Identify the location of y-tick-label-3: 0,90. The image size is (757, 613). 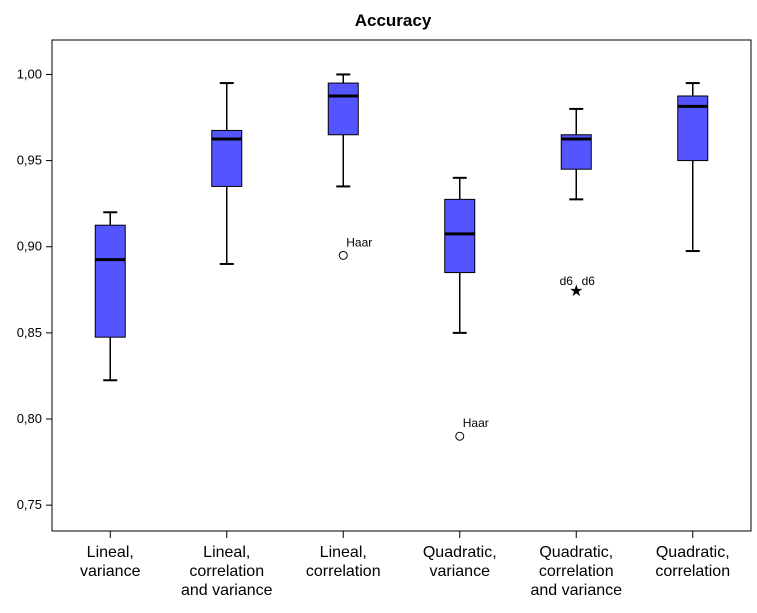
(29, 246).